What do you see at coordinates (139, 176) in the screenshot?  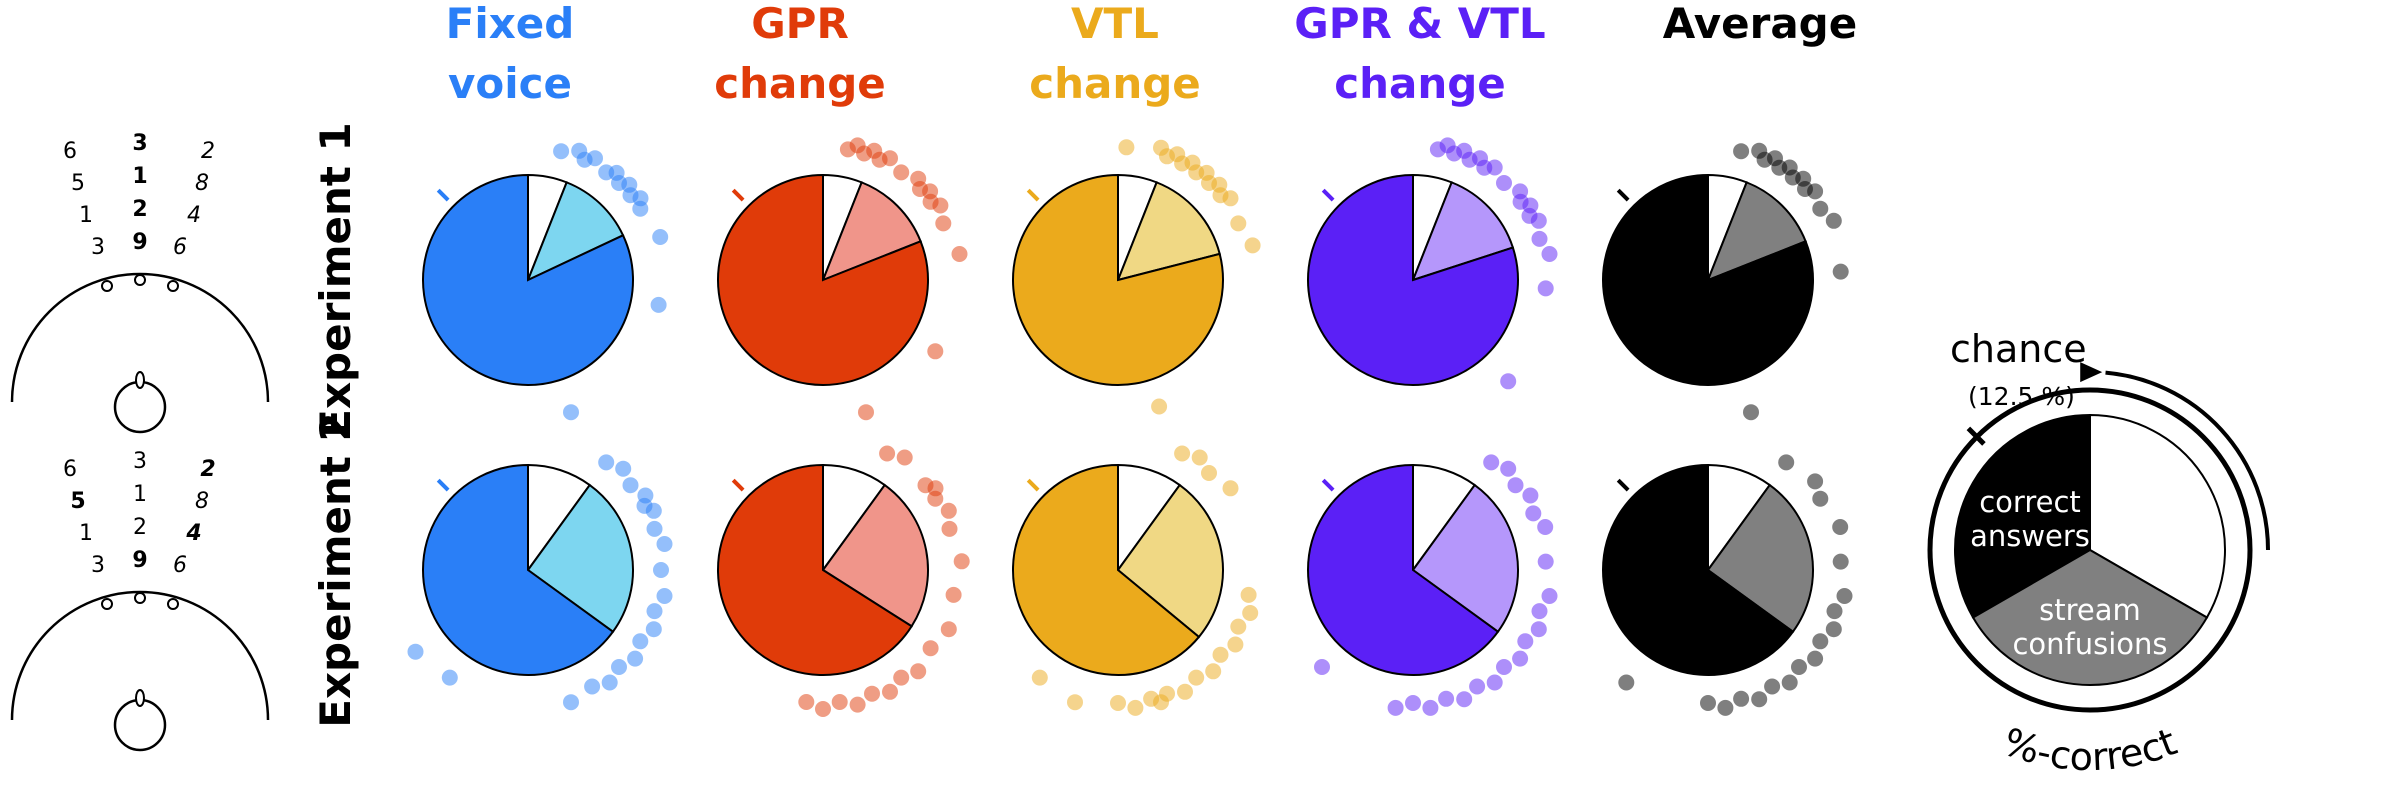 I see `center-digit-2: 1` at bounding box center [139, 176].